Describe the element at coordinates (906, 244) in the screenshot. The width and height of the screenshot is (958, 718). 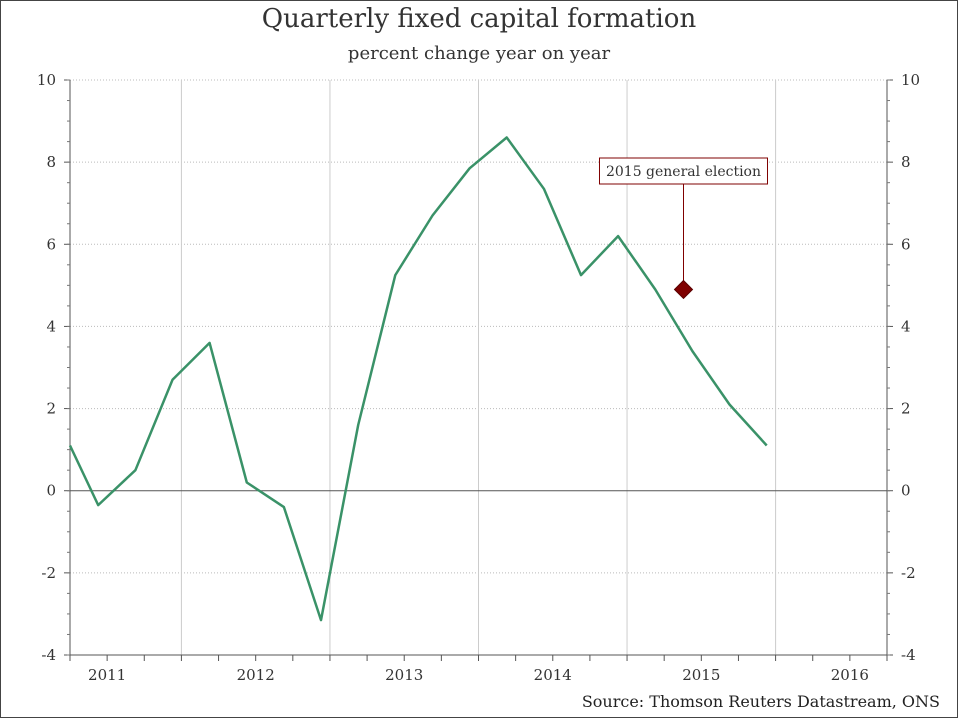
I see `y-tick-label-right: 6` at that location.